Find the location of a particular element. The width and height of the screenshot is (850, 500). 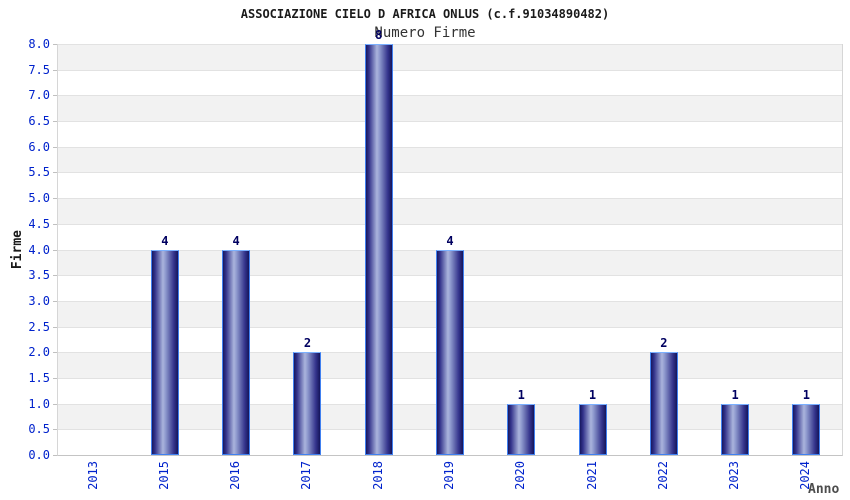

y-tick-label: 8.0 is located at coordinates (39, 44).